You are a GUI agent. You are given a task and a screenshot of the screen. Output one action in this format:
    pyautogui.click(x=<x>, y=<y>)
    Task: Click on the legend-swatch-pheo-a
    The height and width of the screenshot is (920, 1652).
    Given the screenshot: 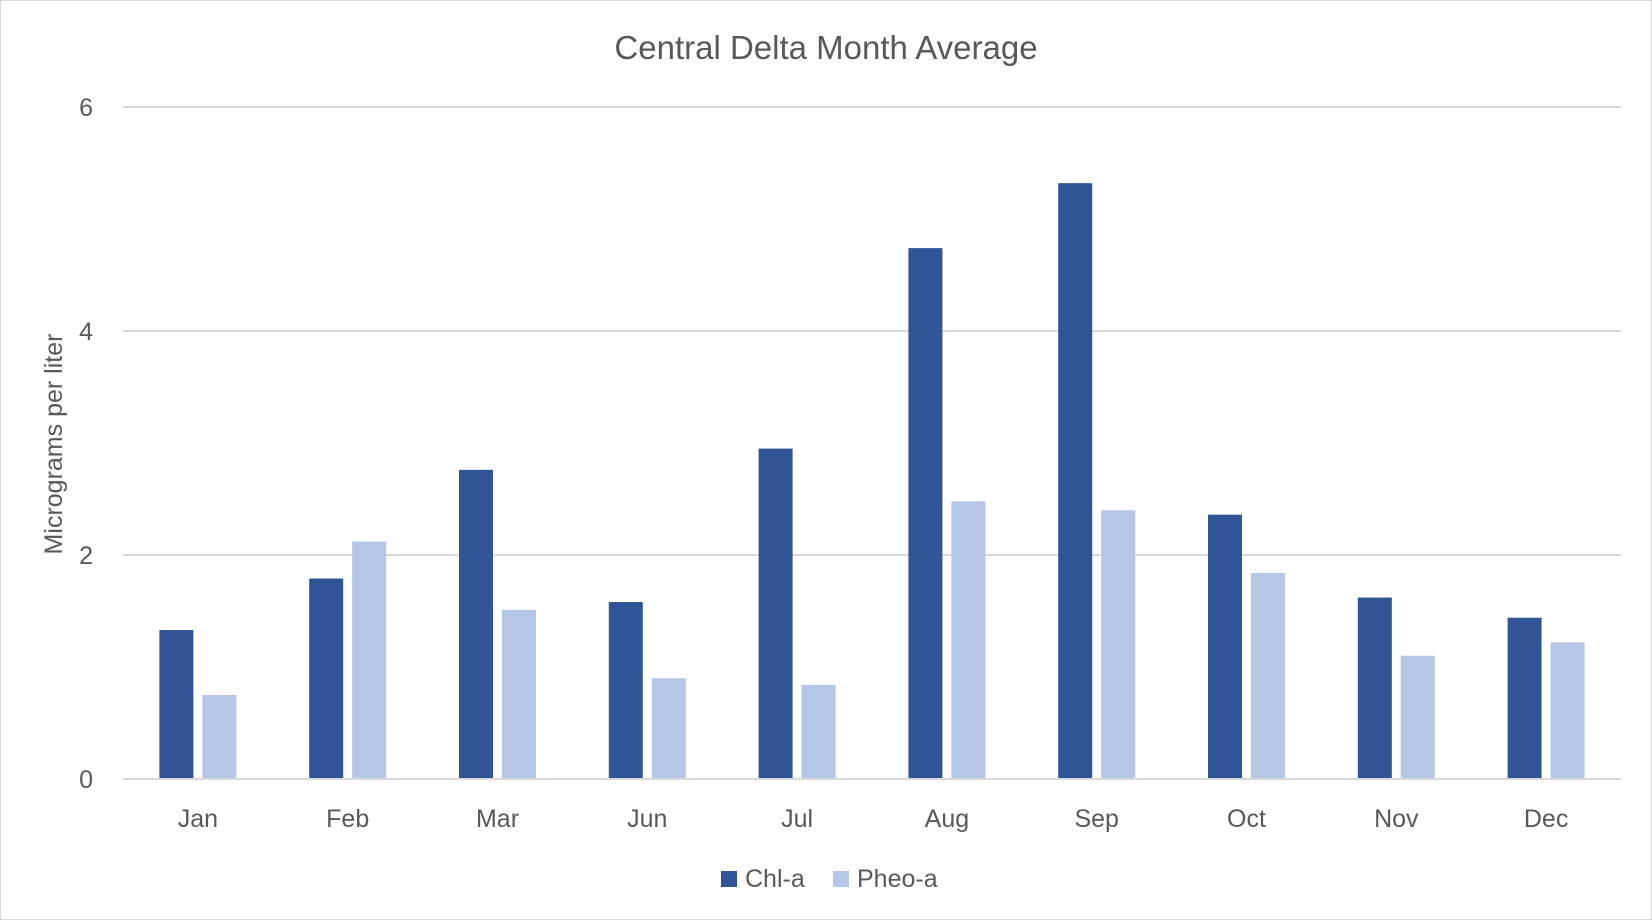 What is the action you would take?
    pyautogui.click(x=841, y=879)
    